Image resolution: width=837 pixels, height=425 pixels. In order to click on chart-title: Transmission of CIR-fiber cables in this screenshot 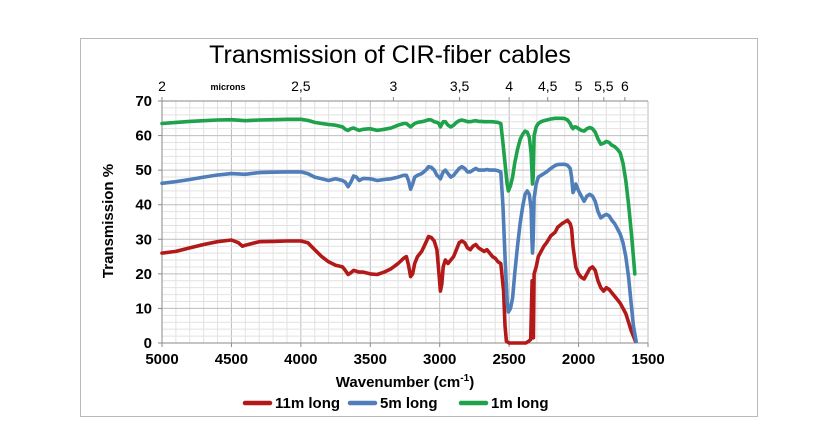, I will do `click(390, 55)`.